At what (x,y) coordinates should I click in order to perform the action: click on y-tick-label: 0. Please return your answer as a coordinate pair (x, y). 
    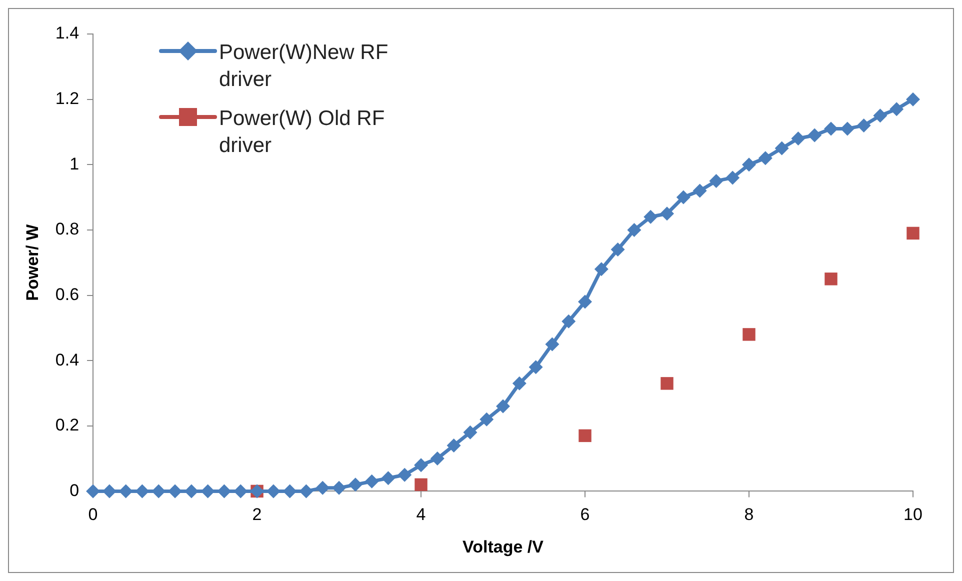
    Looking at the image, I should click on (75, 490).